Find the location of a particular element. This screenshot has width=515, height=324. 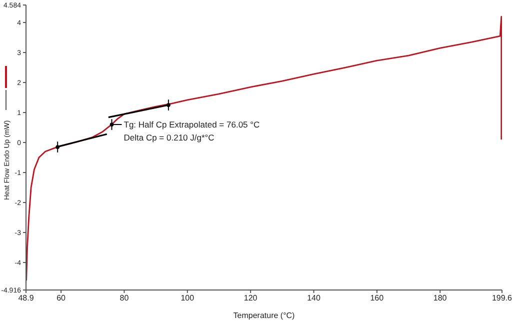

x-tick-label: 100 is located at coordinates (187, 298).